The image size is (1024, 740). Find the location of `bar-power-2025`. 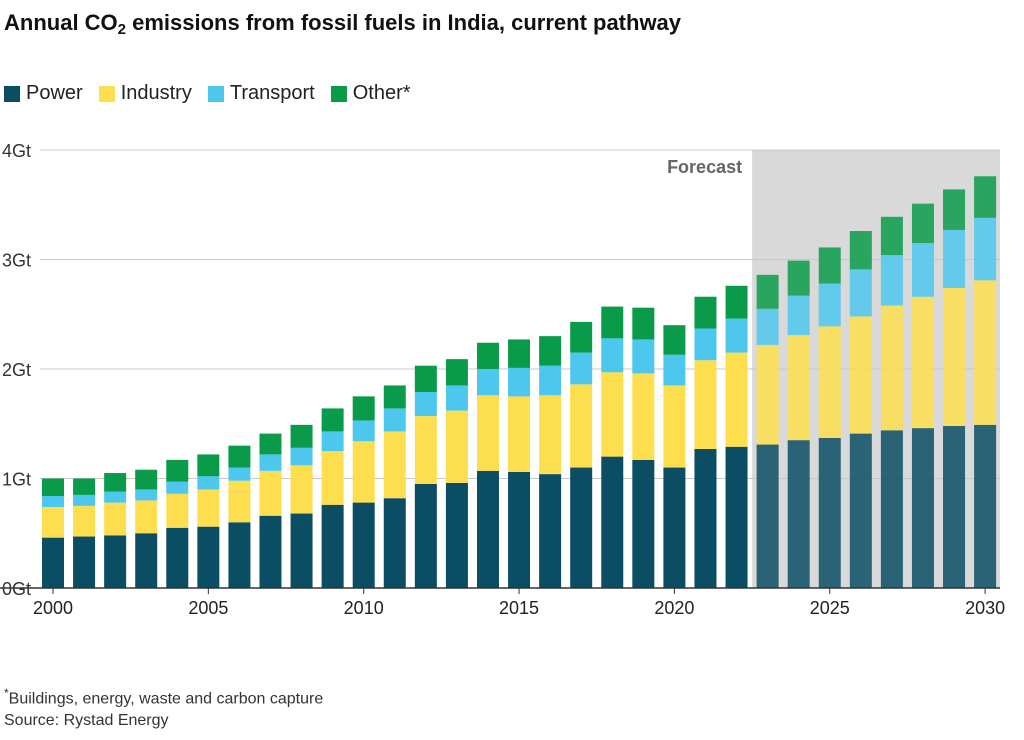

bar-power-2025 is located at coordinates (829, 512).